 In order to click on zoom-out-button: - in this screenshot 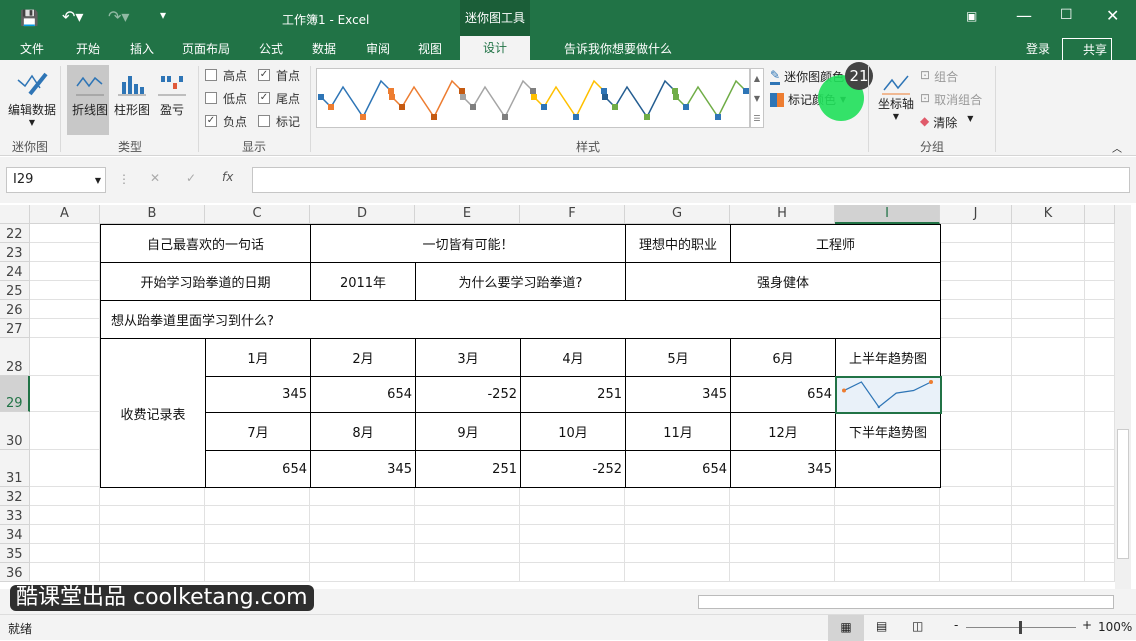, I will do `click(956, 625)`.